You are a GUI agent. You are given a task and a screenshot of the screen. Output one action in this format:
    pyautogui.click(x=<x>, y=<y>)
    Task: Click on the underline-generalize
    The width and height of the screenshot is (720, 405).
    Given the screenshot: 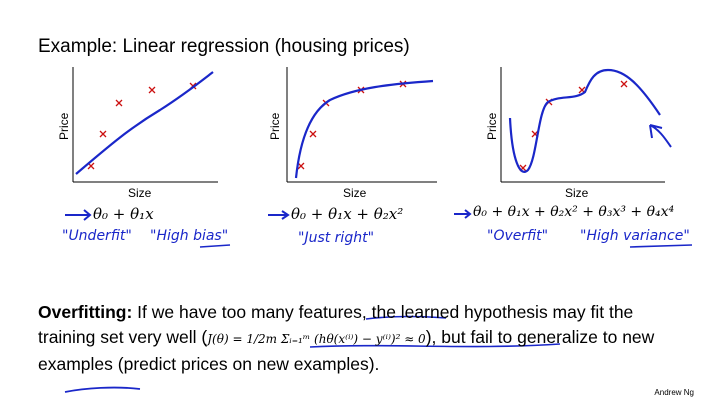 What is the action you would take?
    pyautogui.click(x=102, y=389)
    